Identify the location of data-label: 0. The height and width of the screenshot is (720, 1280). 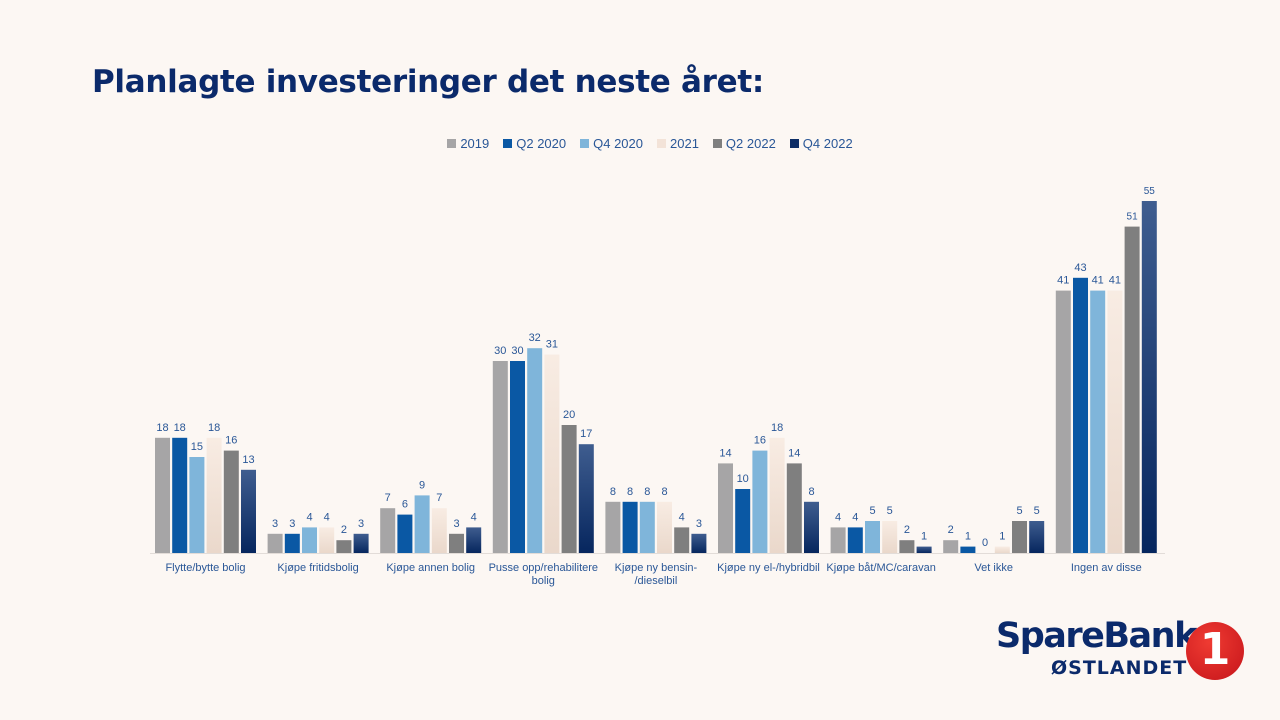
(985, 543).